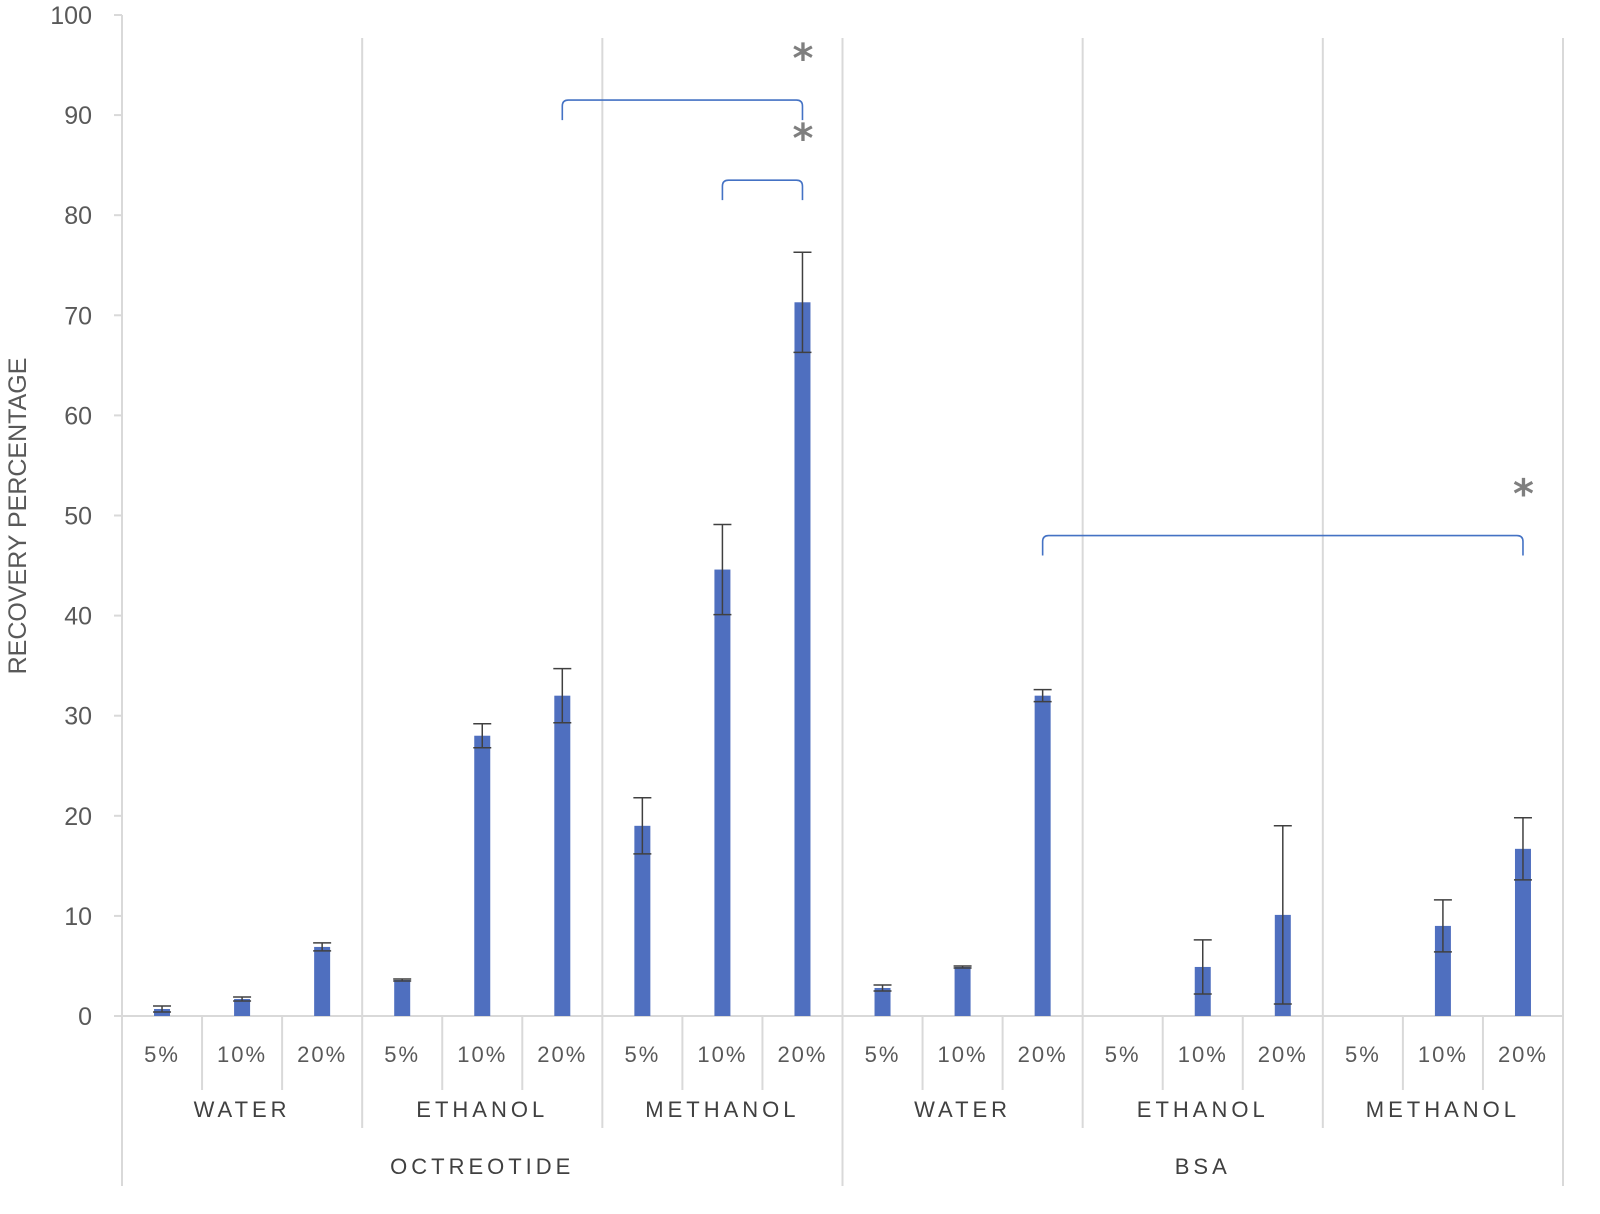  I want to click on y-tick-label: 10, so click(78, 917).